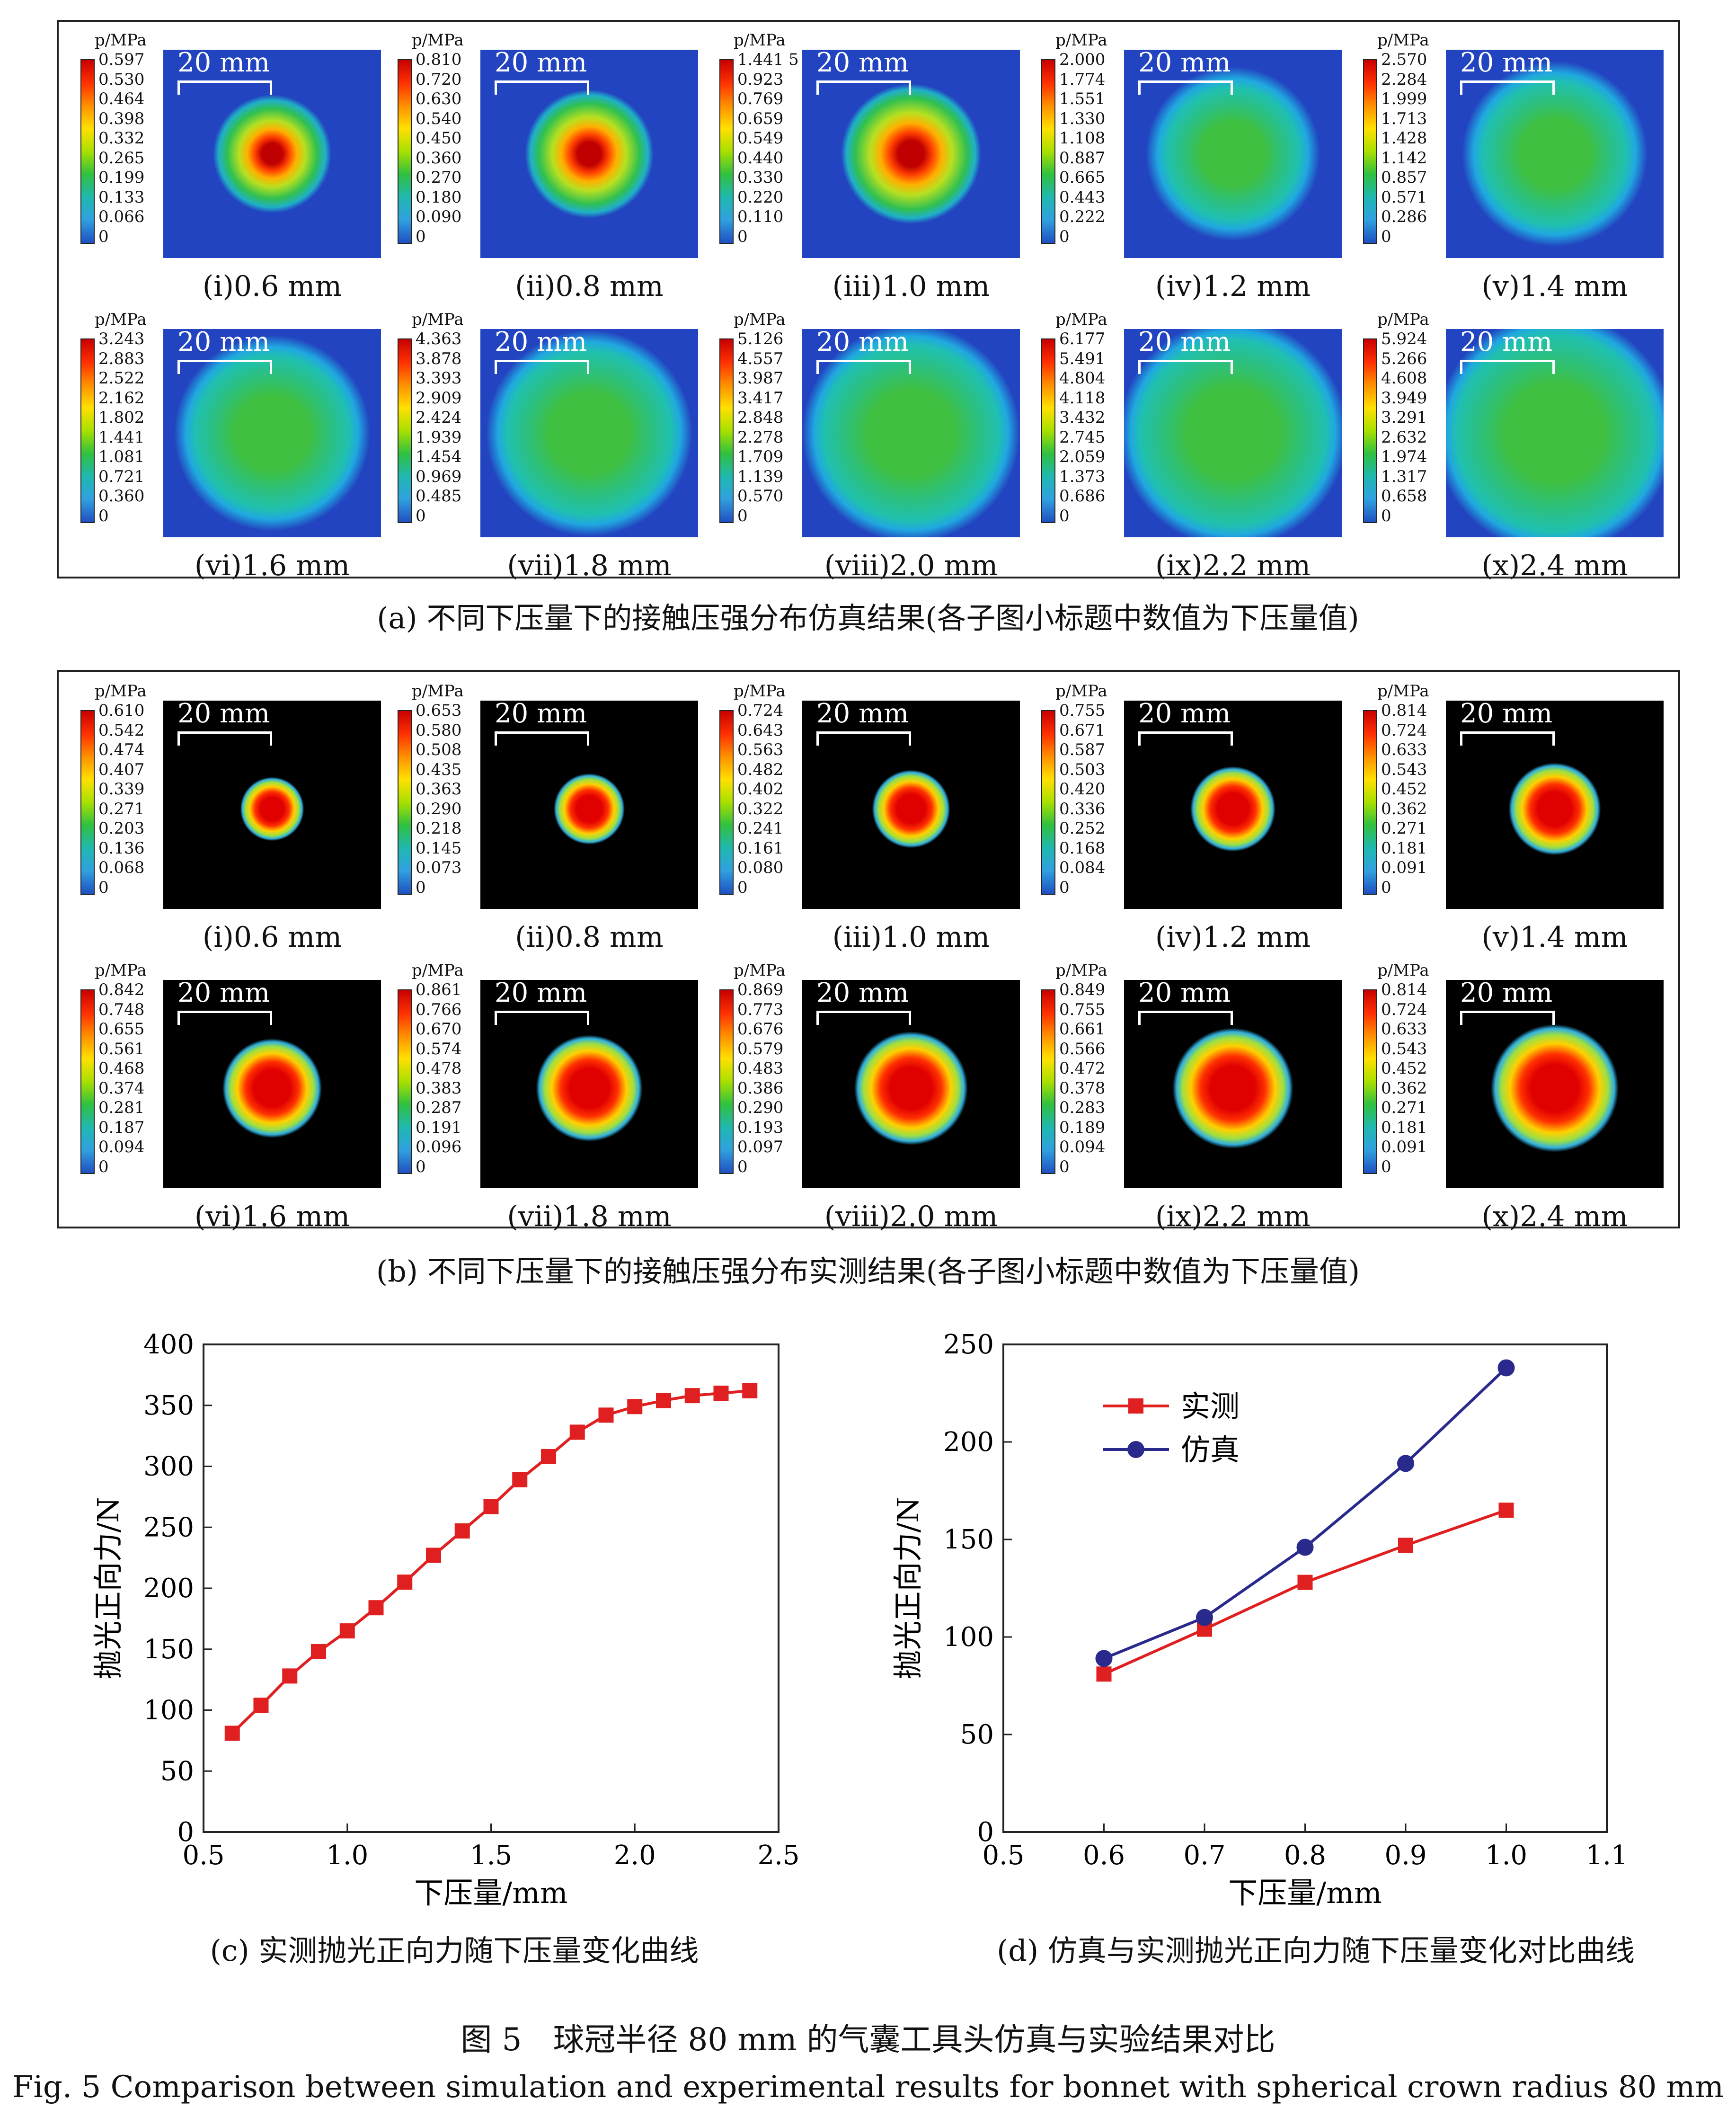  Describe the element at coordinates (1404, 1049) in the screenshot. I see `colorbar-tick-label: 0.543` at that location.